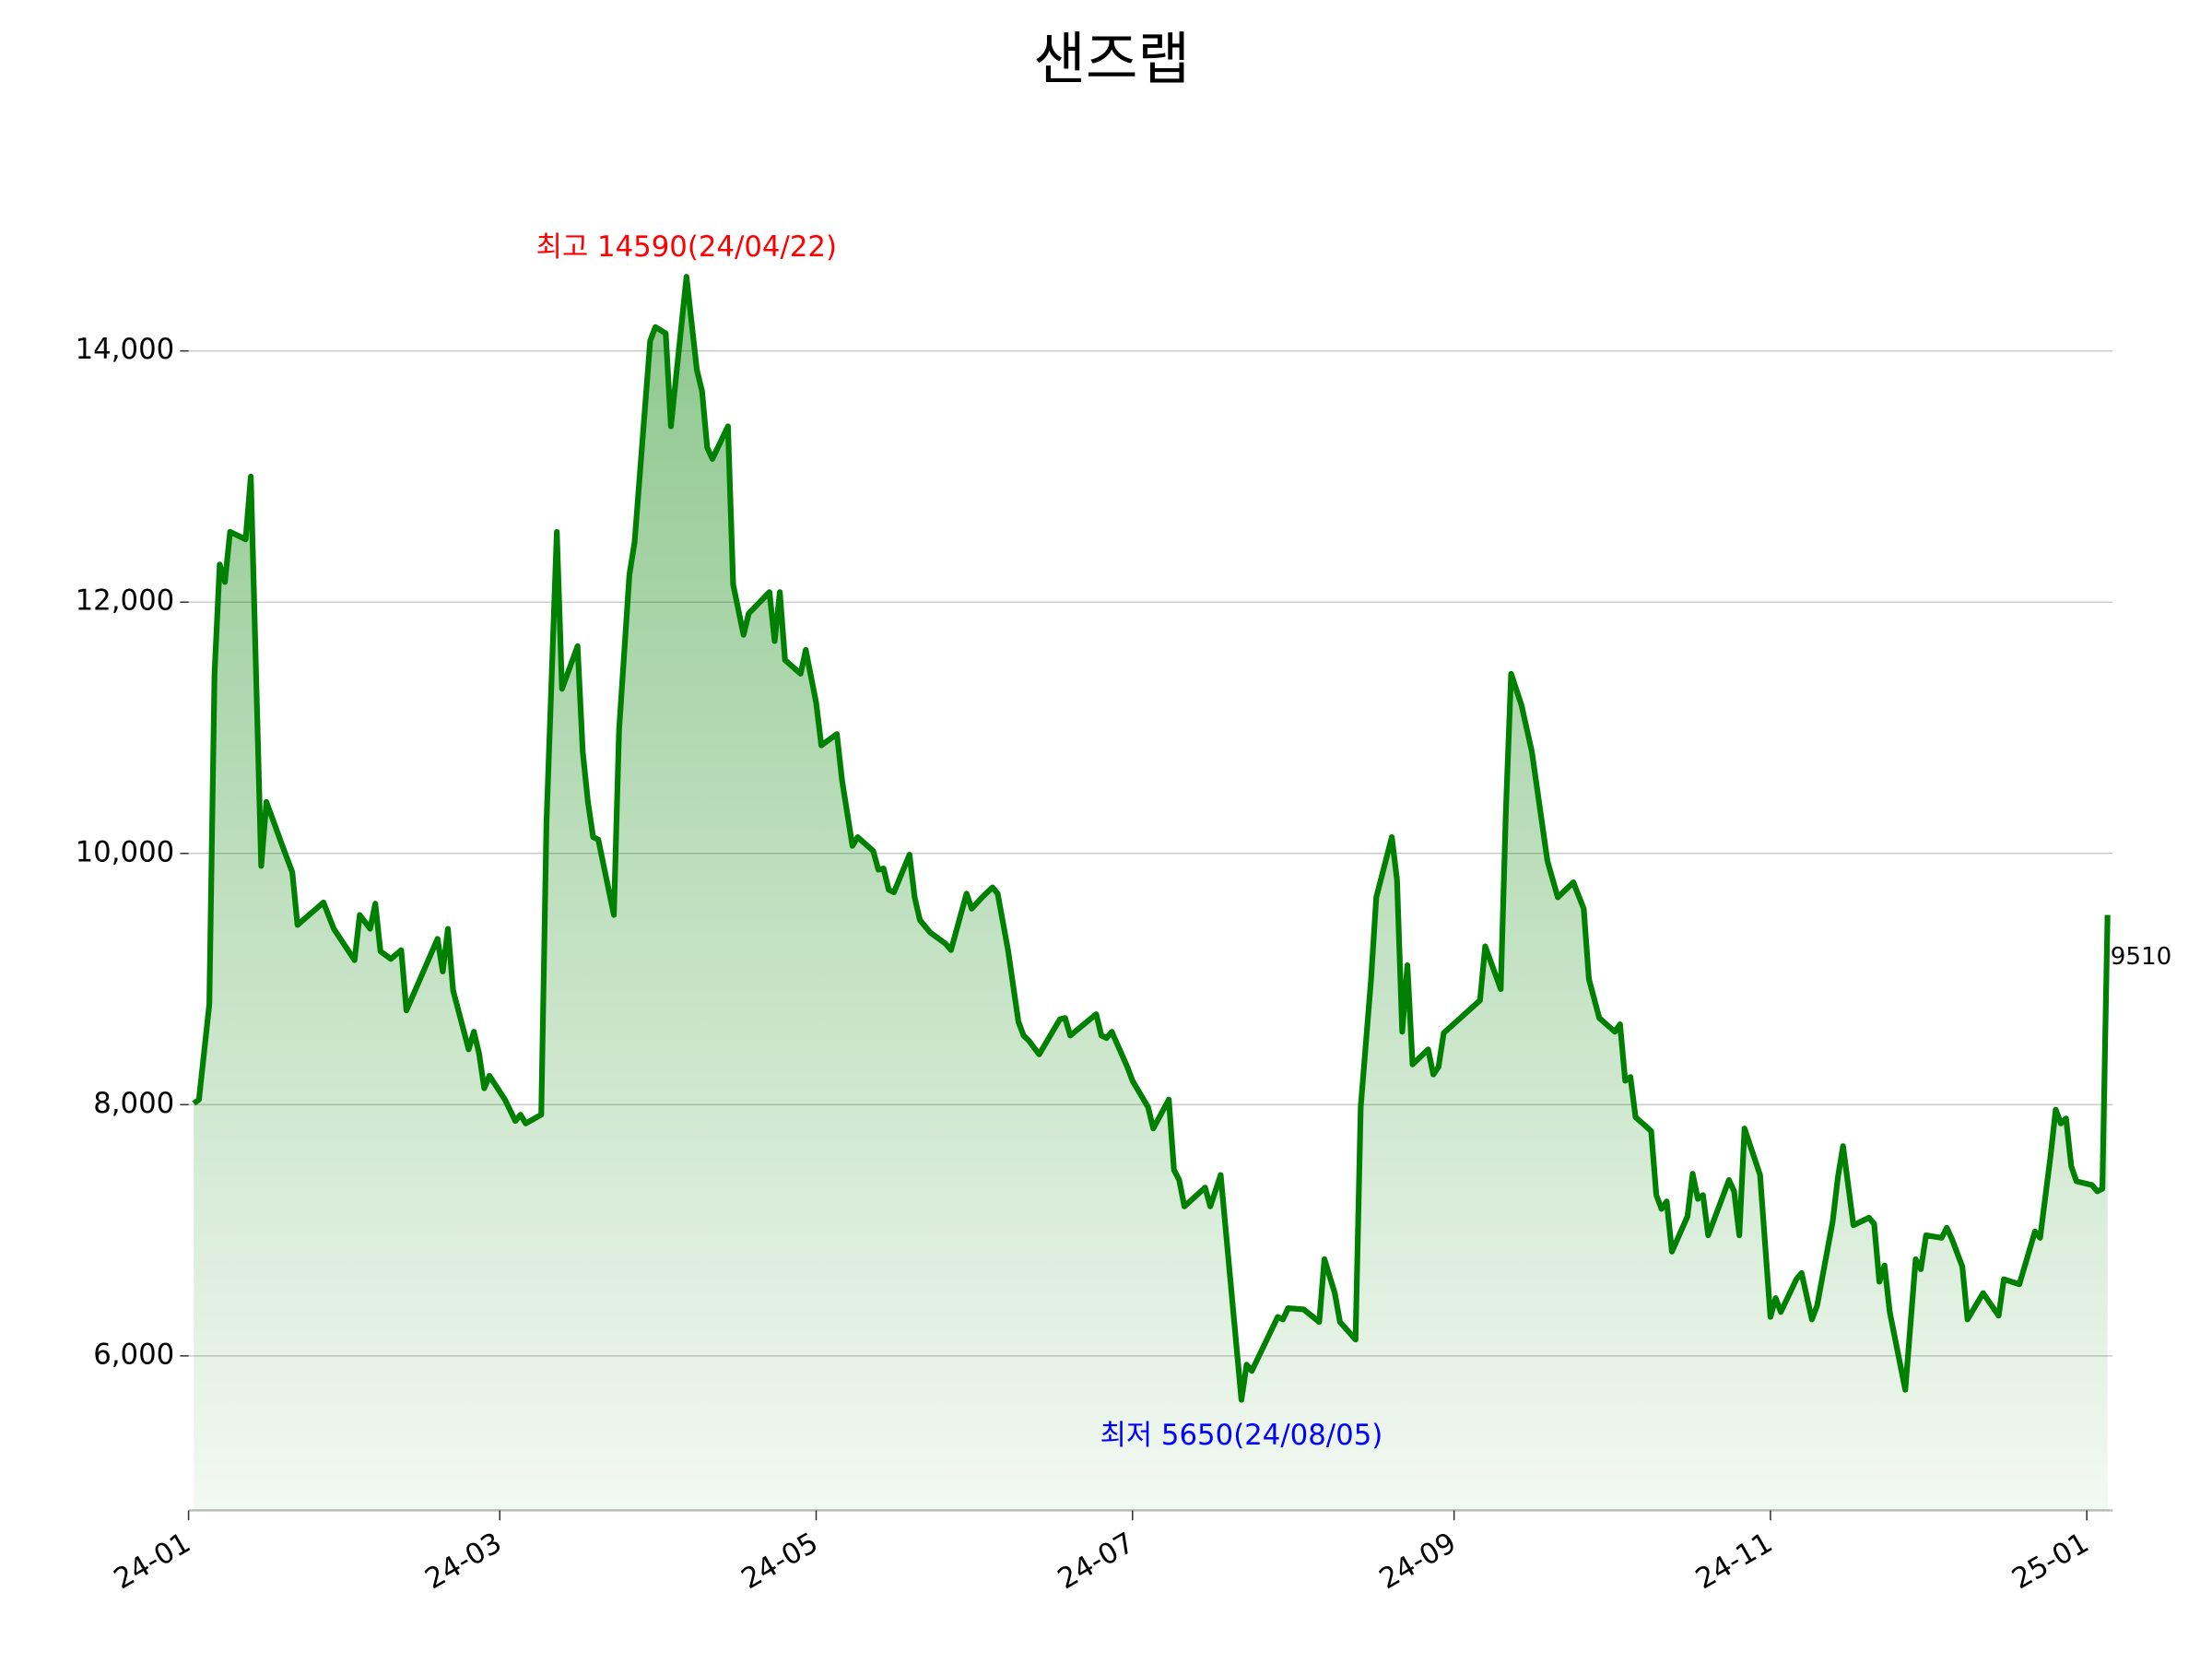 This screenshot has height=1663, width=2212. Describe the element at coordinates (779, 1561) in the screenshot. I see `x-tick-label: 24-05` at that location.